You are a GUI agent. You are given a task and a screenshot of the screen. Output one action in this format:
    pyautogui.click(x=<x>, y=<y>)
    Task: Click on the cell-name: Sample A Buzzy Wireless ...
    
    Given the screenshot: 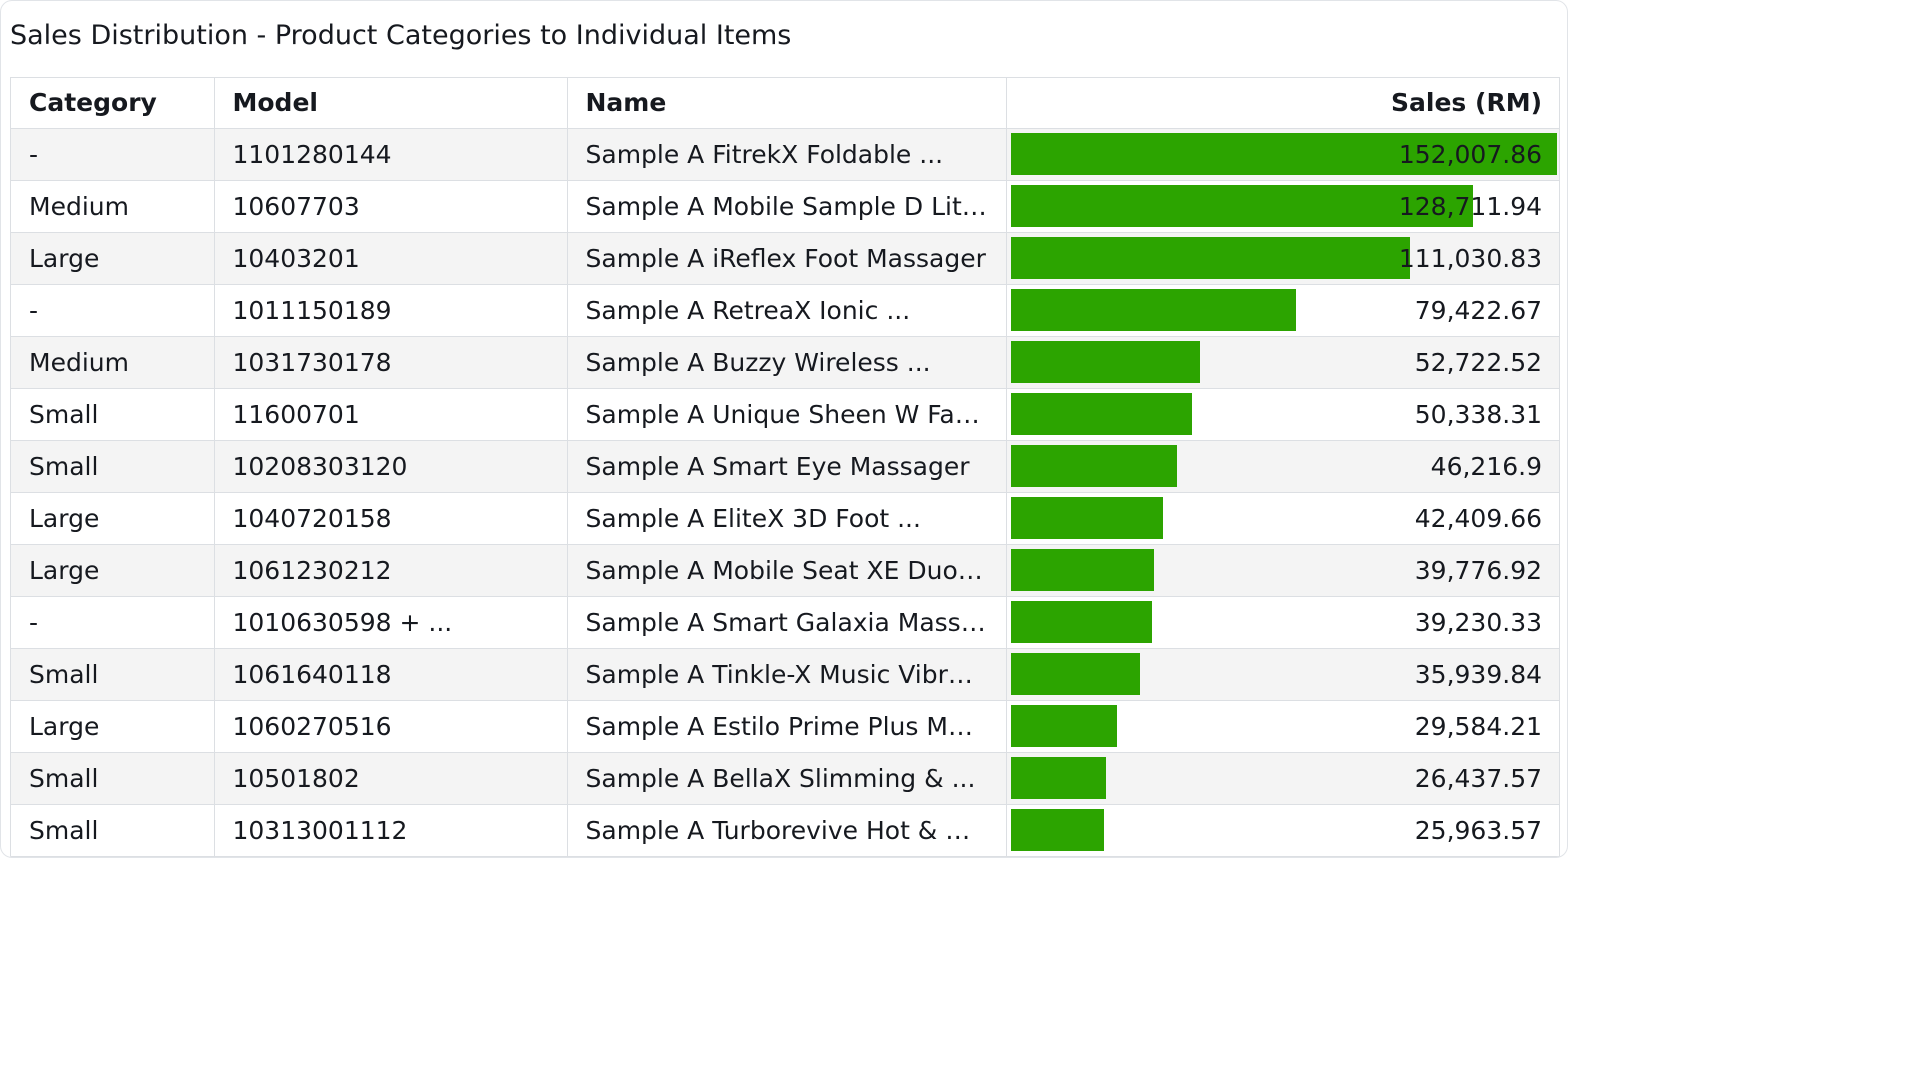 What is the action you would take?
    pyautogui.click(x=787, y=362)
    